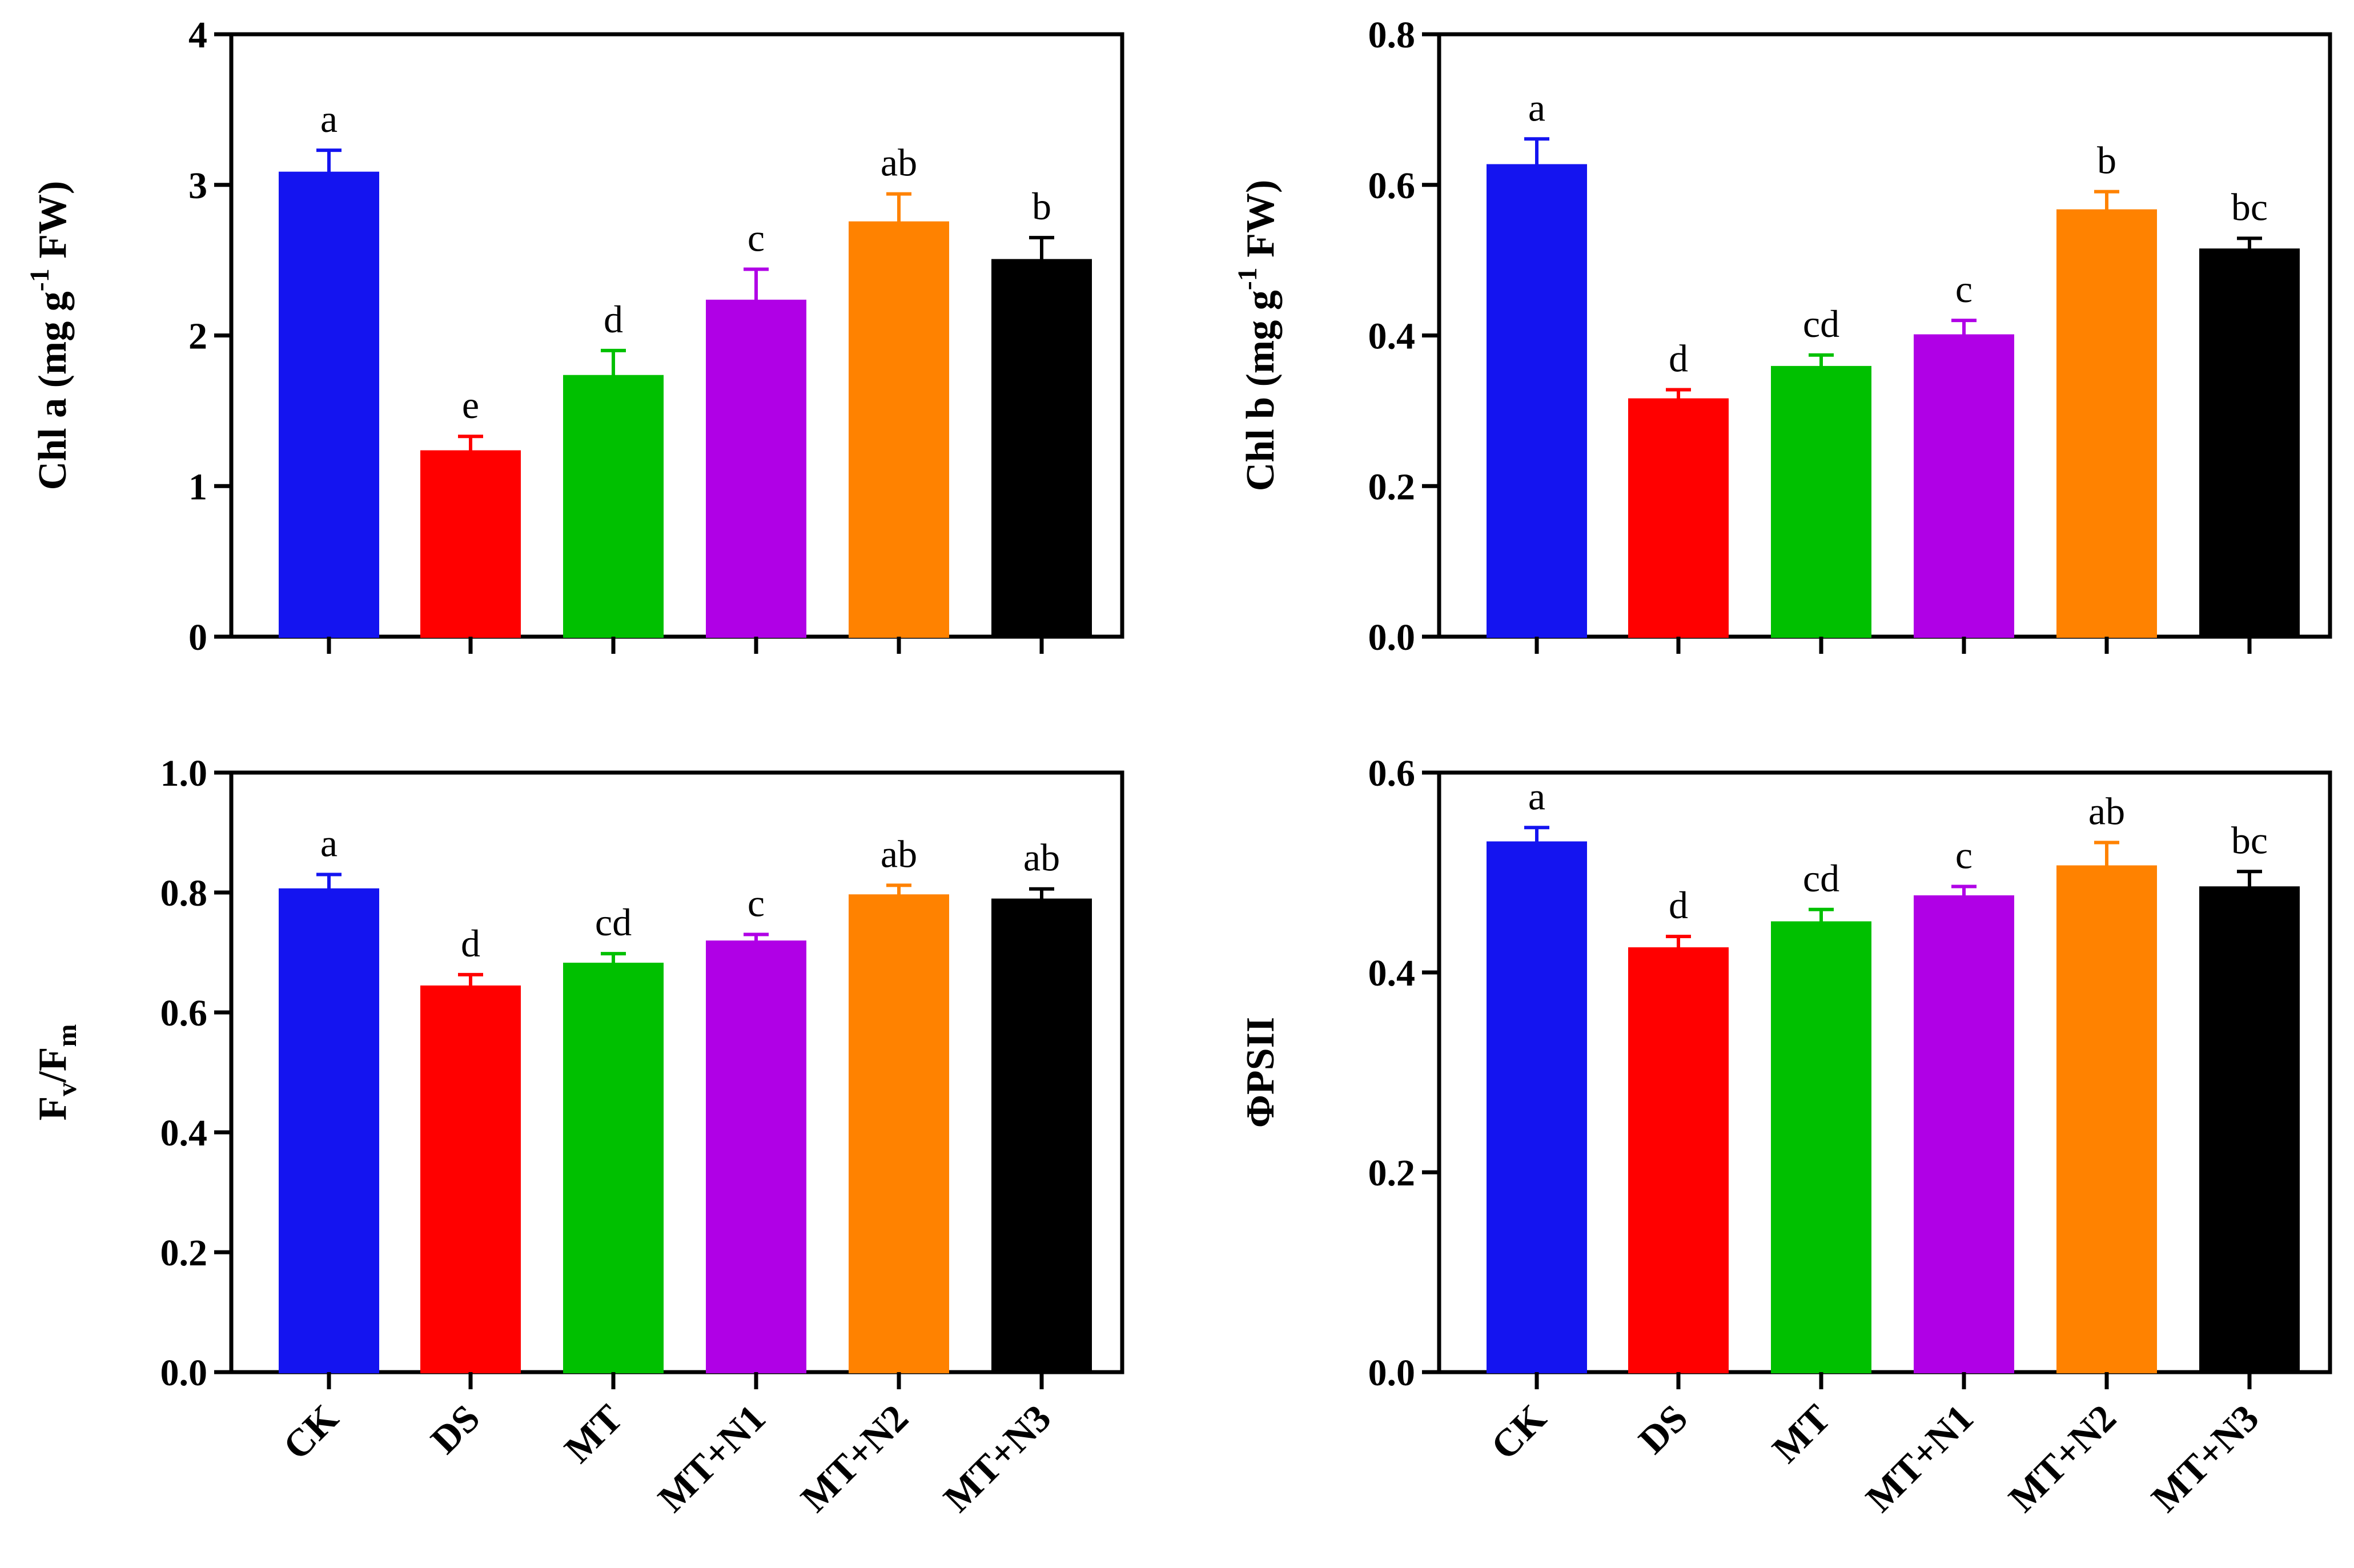  Describe the element at coordinates (67, 1035) in the screenshot. I see `y-axis-title-sub2: m` at that location.